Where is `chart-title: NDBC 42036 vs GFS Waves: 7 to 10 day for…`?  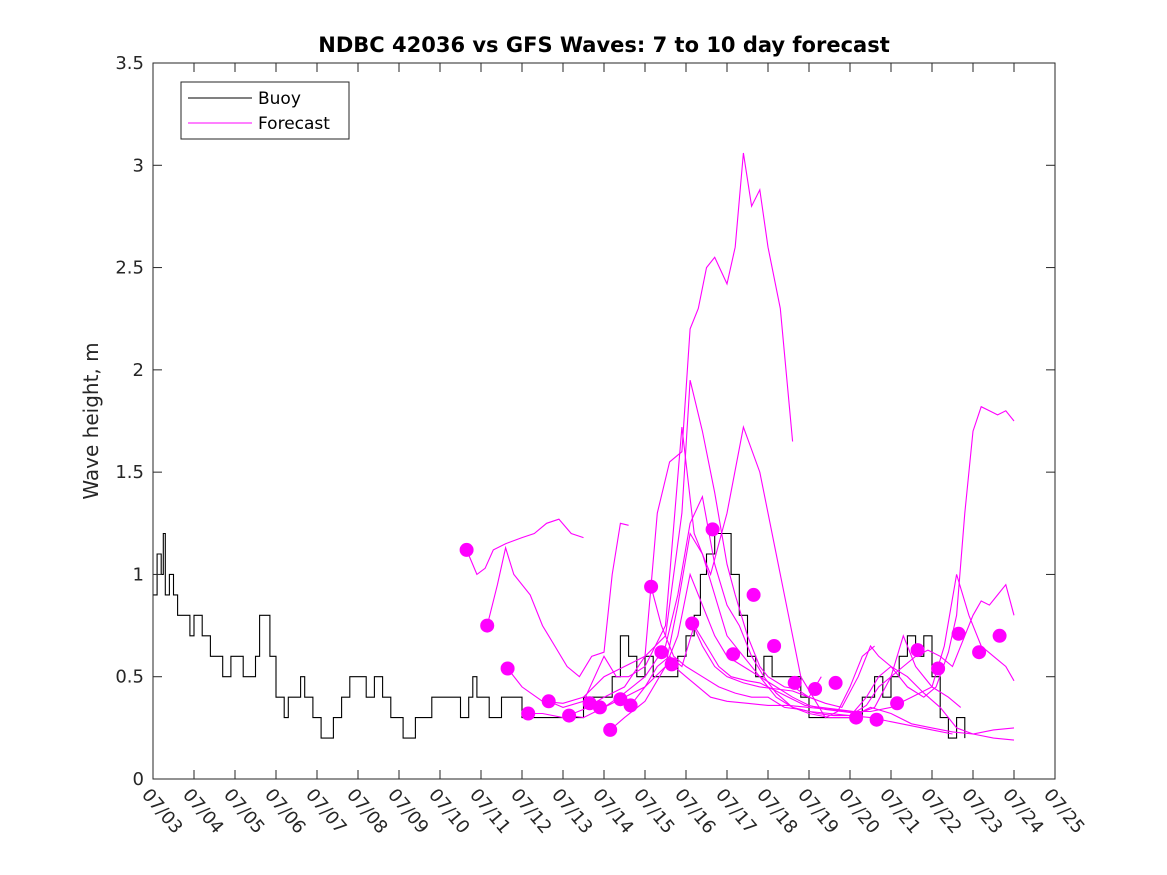 chart-title: NDBC 42036 vs GFS Waves: 7 to 10 day for… is located at coordinates (603, 45).